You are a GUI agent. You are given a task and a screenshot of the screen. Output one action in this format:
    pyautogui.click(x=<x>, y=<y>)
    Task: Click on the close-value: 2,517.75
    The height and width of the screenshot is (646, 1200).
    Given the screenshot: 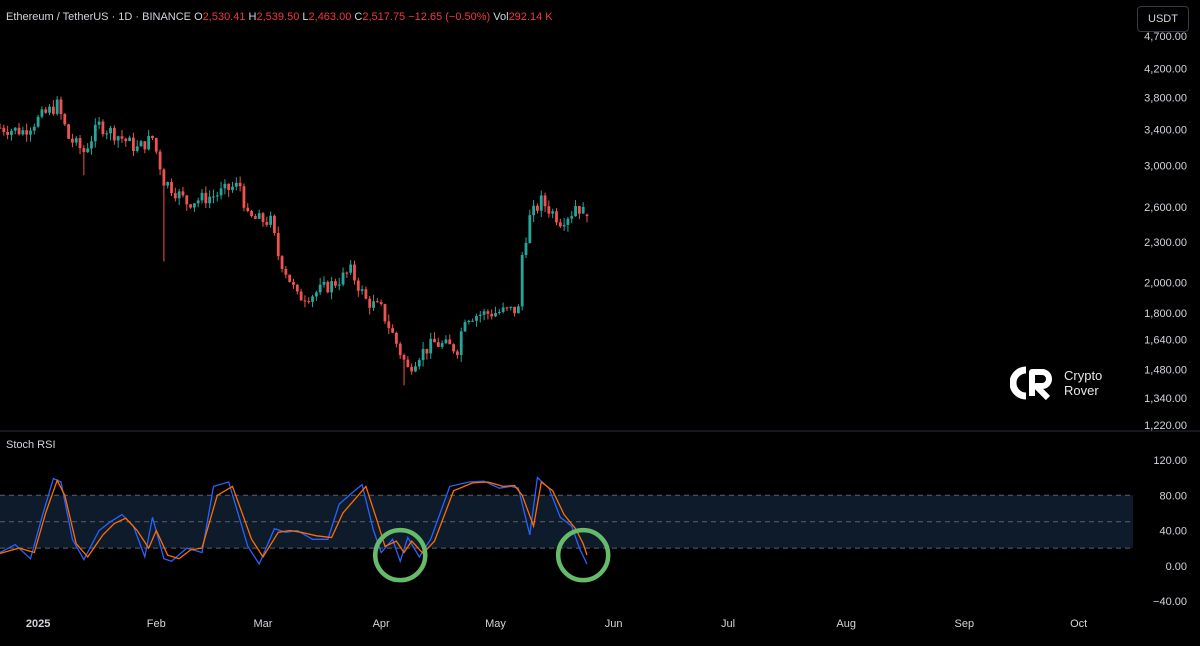 What is the action you would take?
    pyautogui.click(x=384, y=17)
    